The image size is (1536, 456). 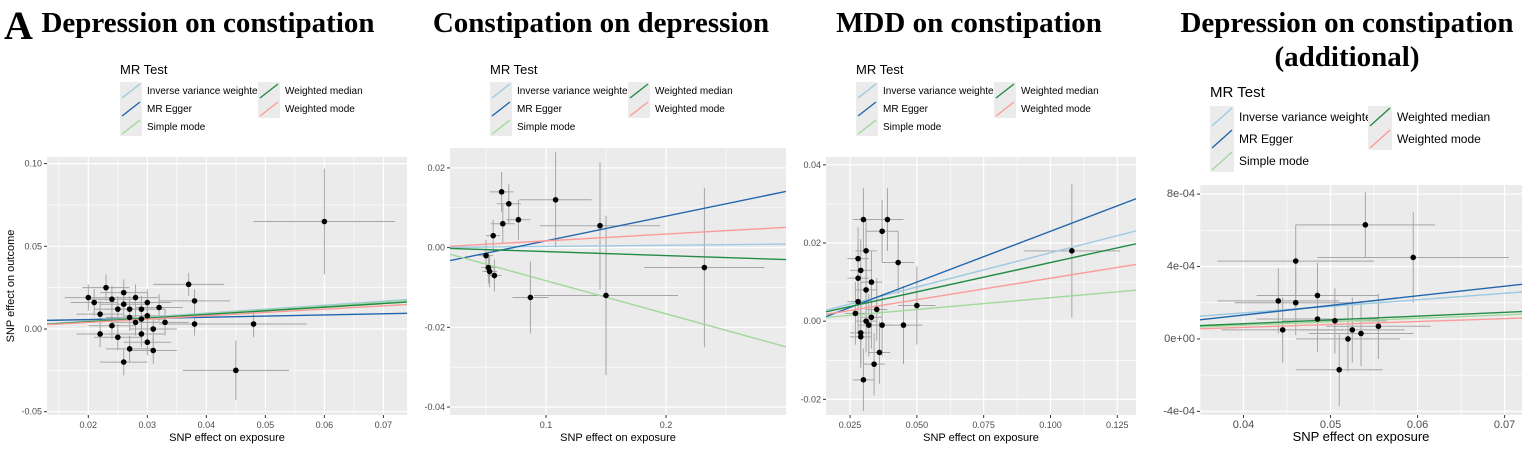 What do you see at coordinates (812, 165) in the screenshot?
I see `y-tick-label: 0.04` at bounding box center [812, 165].